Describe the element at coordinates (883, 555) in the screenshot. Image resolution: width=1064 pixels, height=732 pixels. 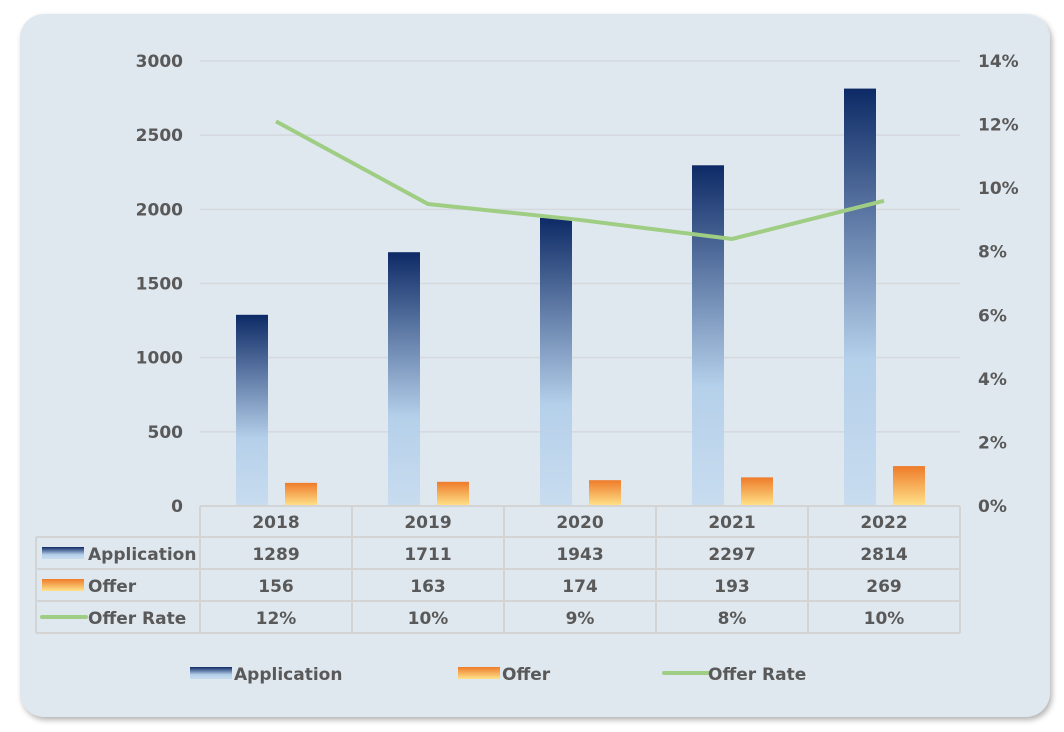
I see `table-cell: 2814` at that location.